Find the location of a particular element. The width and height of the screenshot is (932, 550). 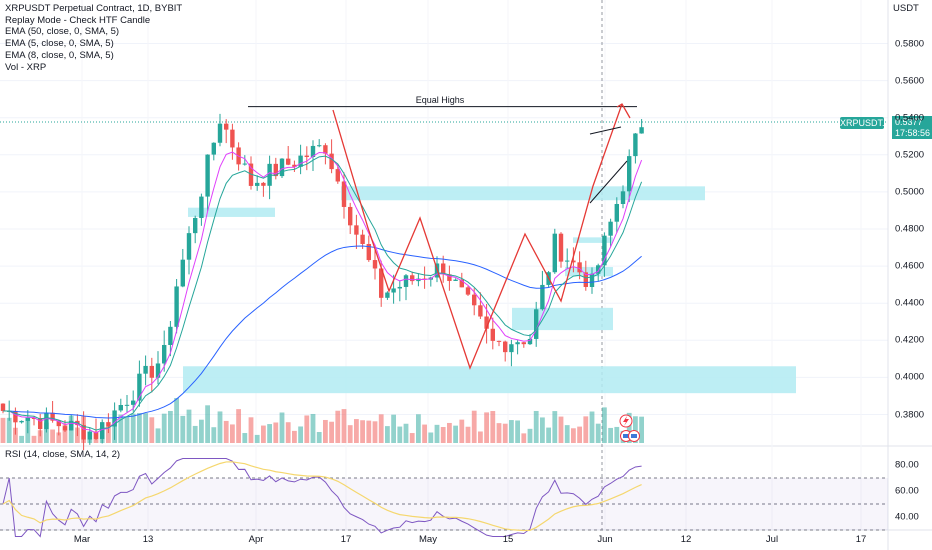

legend-ema50: EMA (50, close, 0, SMA, 5) is located at coordinates (62, 32).